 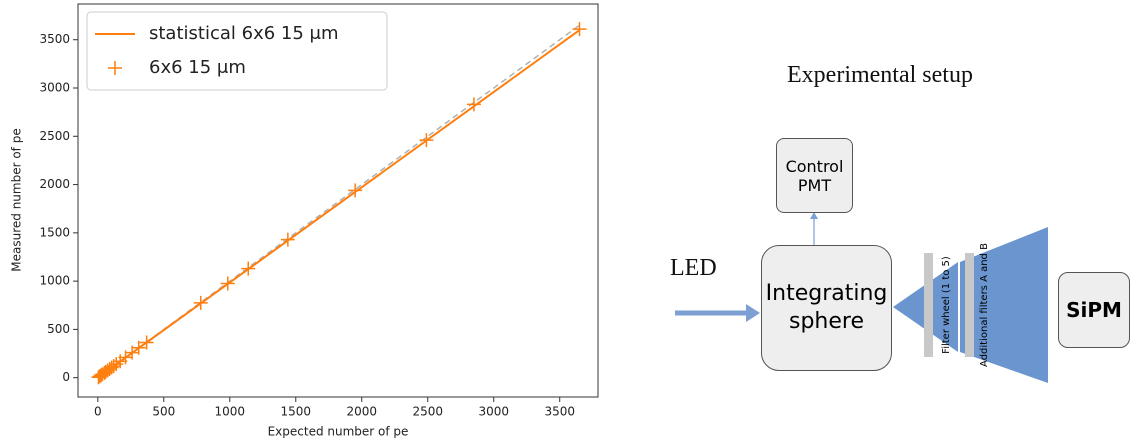 I want to click on y-tick-label: 2500, so click(x=54, y=136).